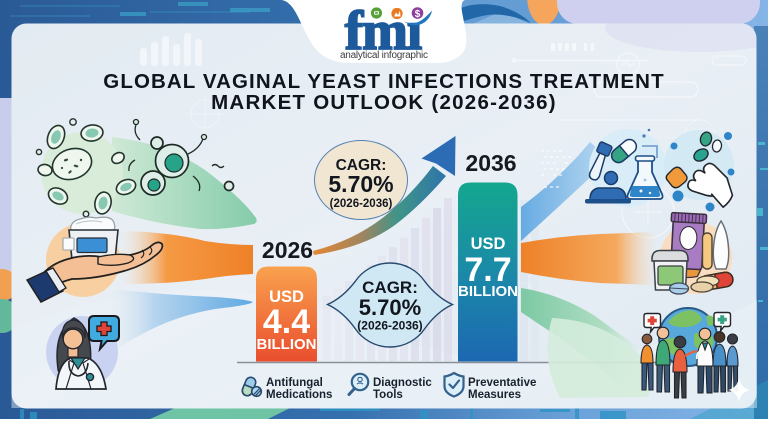 This screenshot has width=768, height=424. What do you see at coordinates (294, 383) in the screenshot?
I see `svg-text: Antifungal` at bounding box center [294, 383].